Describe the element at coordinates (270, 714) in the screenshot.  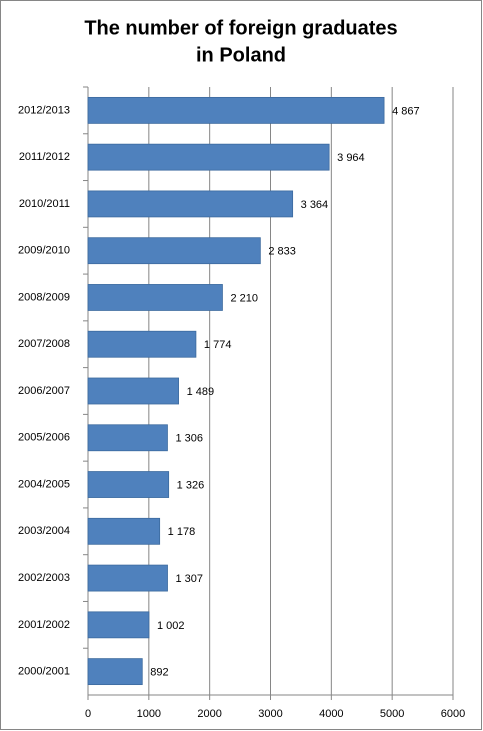
I see `x-tick-label: 3000` at that location.